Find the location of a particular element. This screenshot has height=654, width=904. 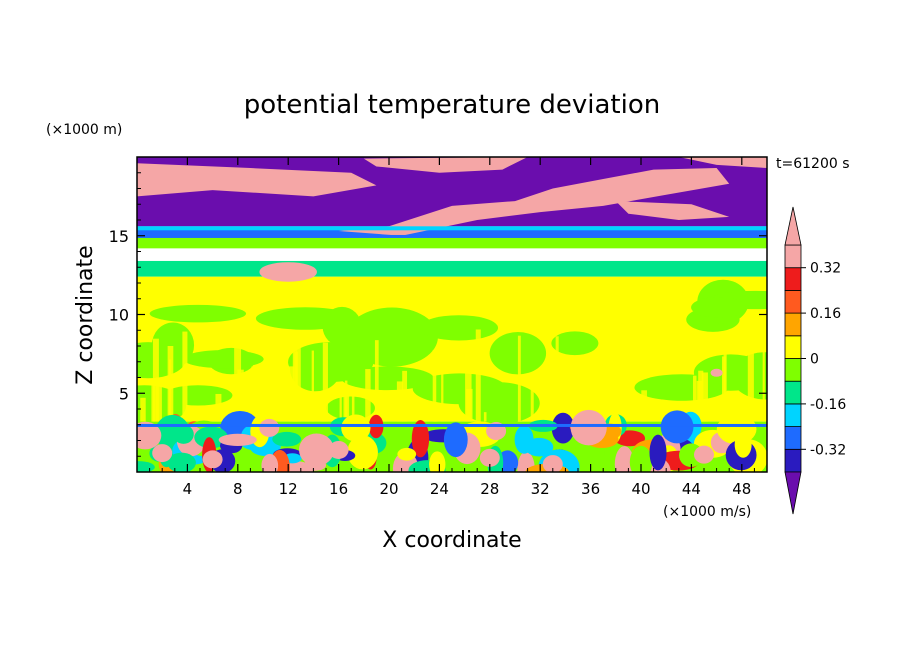

tropopause-band is located at coordinates (452, 228).